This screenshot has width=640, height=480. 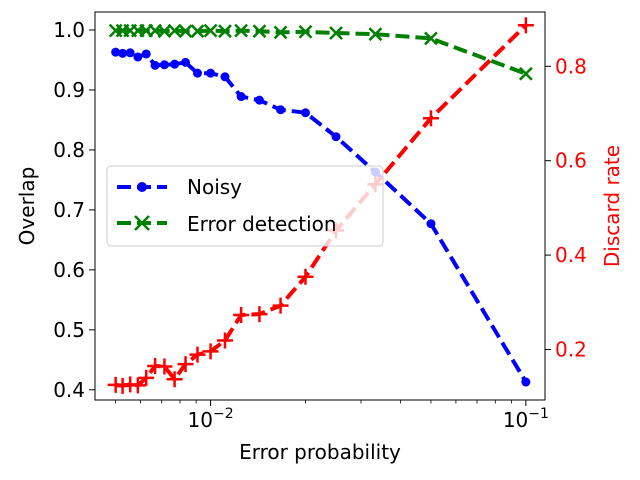 What do you see at coordinates (69, 270) in the screenshot?
I see `y-left-tick-label: 0.6` at bounding box center [69, 270].